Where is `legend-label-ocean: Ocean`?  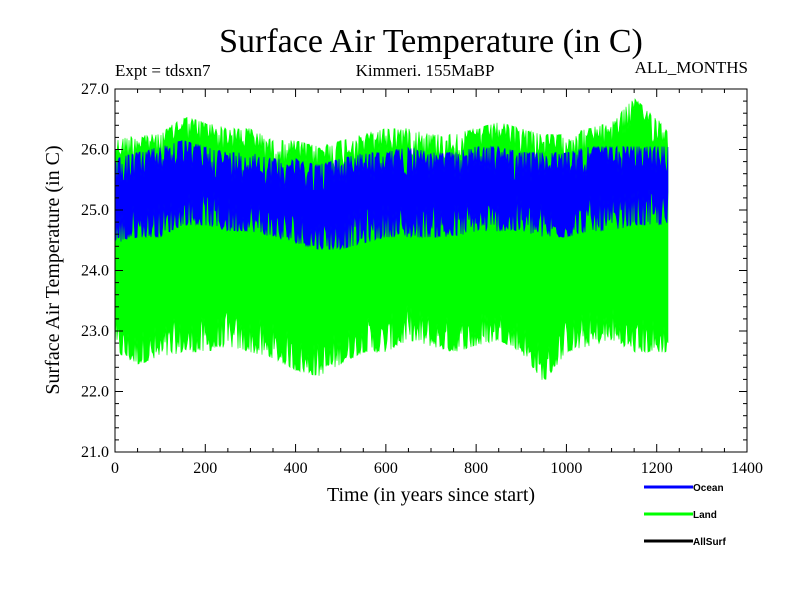 legend-label-ocean: Ocean is located at coordinates (708, 488).